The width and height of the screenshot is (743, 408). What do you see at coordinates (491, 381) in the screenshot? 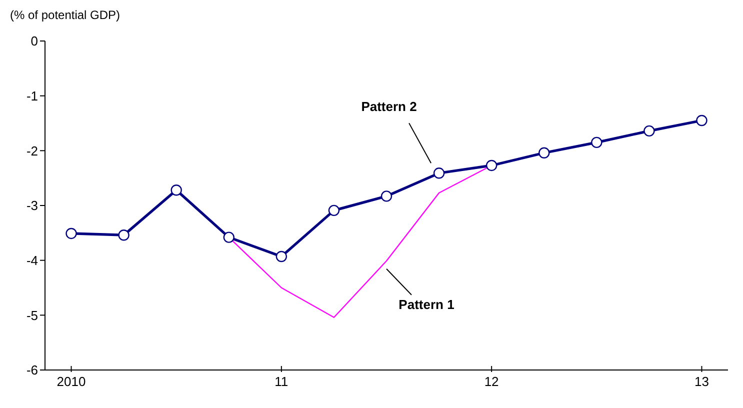
I see `x-tick-label: 12` at bounding box center [491, 381].